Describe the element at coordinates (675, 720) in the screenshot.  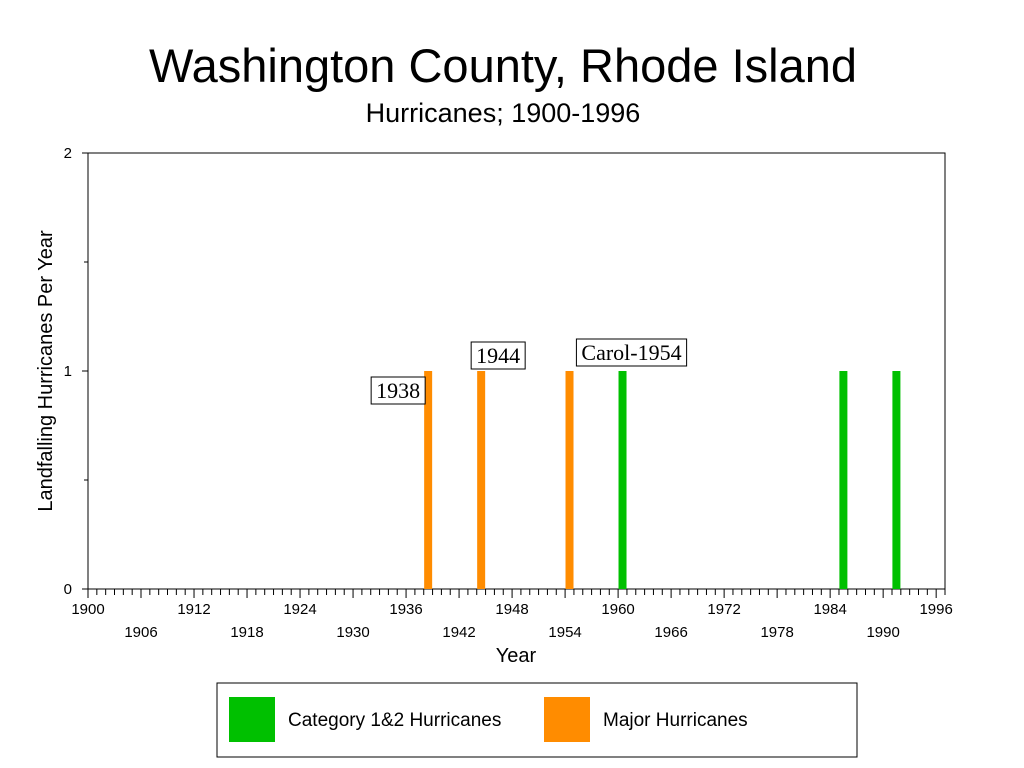
I see `legend-label-major: Major Hurricanes` at that location.